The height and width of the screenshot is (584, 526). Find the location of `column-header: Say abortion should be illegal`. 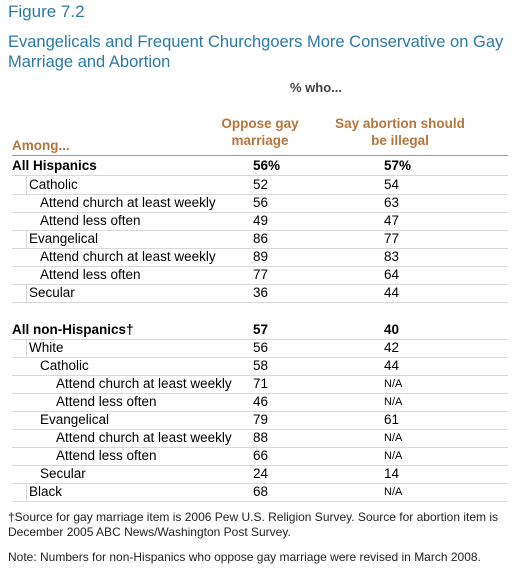

column-header: Say abortion should be illegal is located at coordinates (400, 132).